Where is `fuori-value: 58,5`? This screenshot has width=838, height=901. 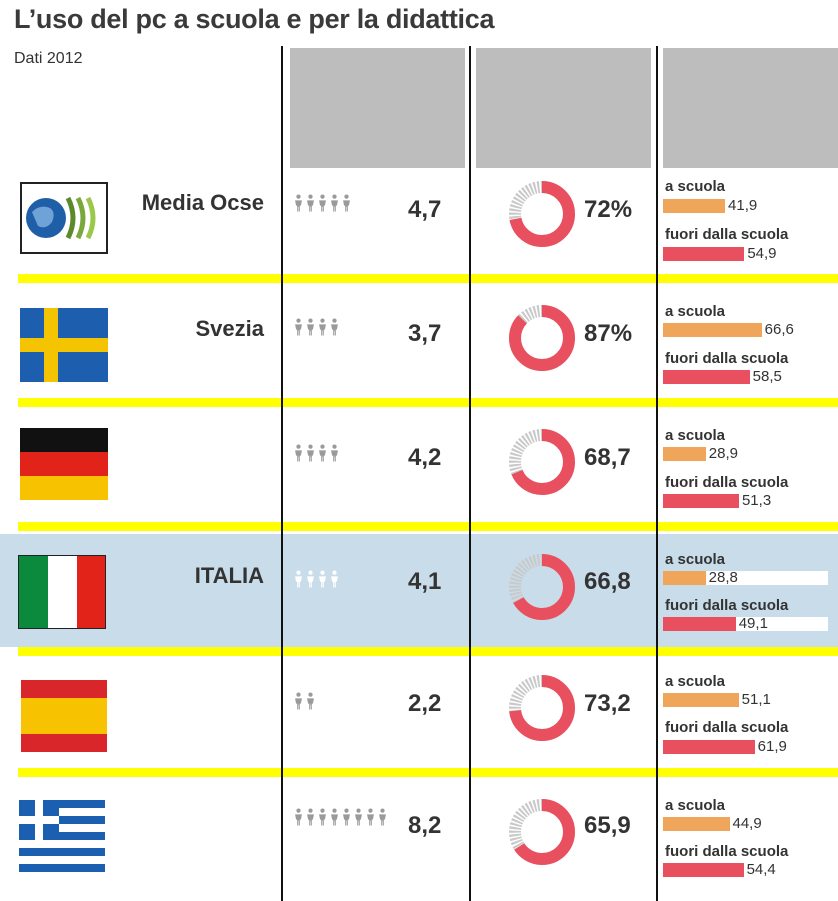 fuori-value: 58,5 is located at coordinates (767, 376).